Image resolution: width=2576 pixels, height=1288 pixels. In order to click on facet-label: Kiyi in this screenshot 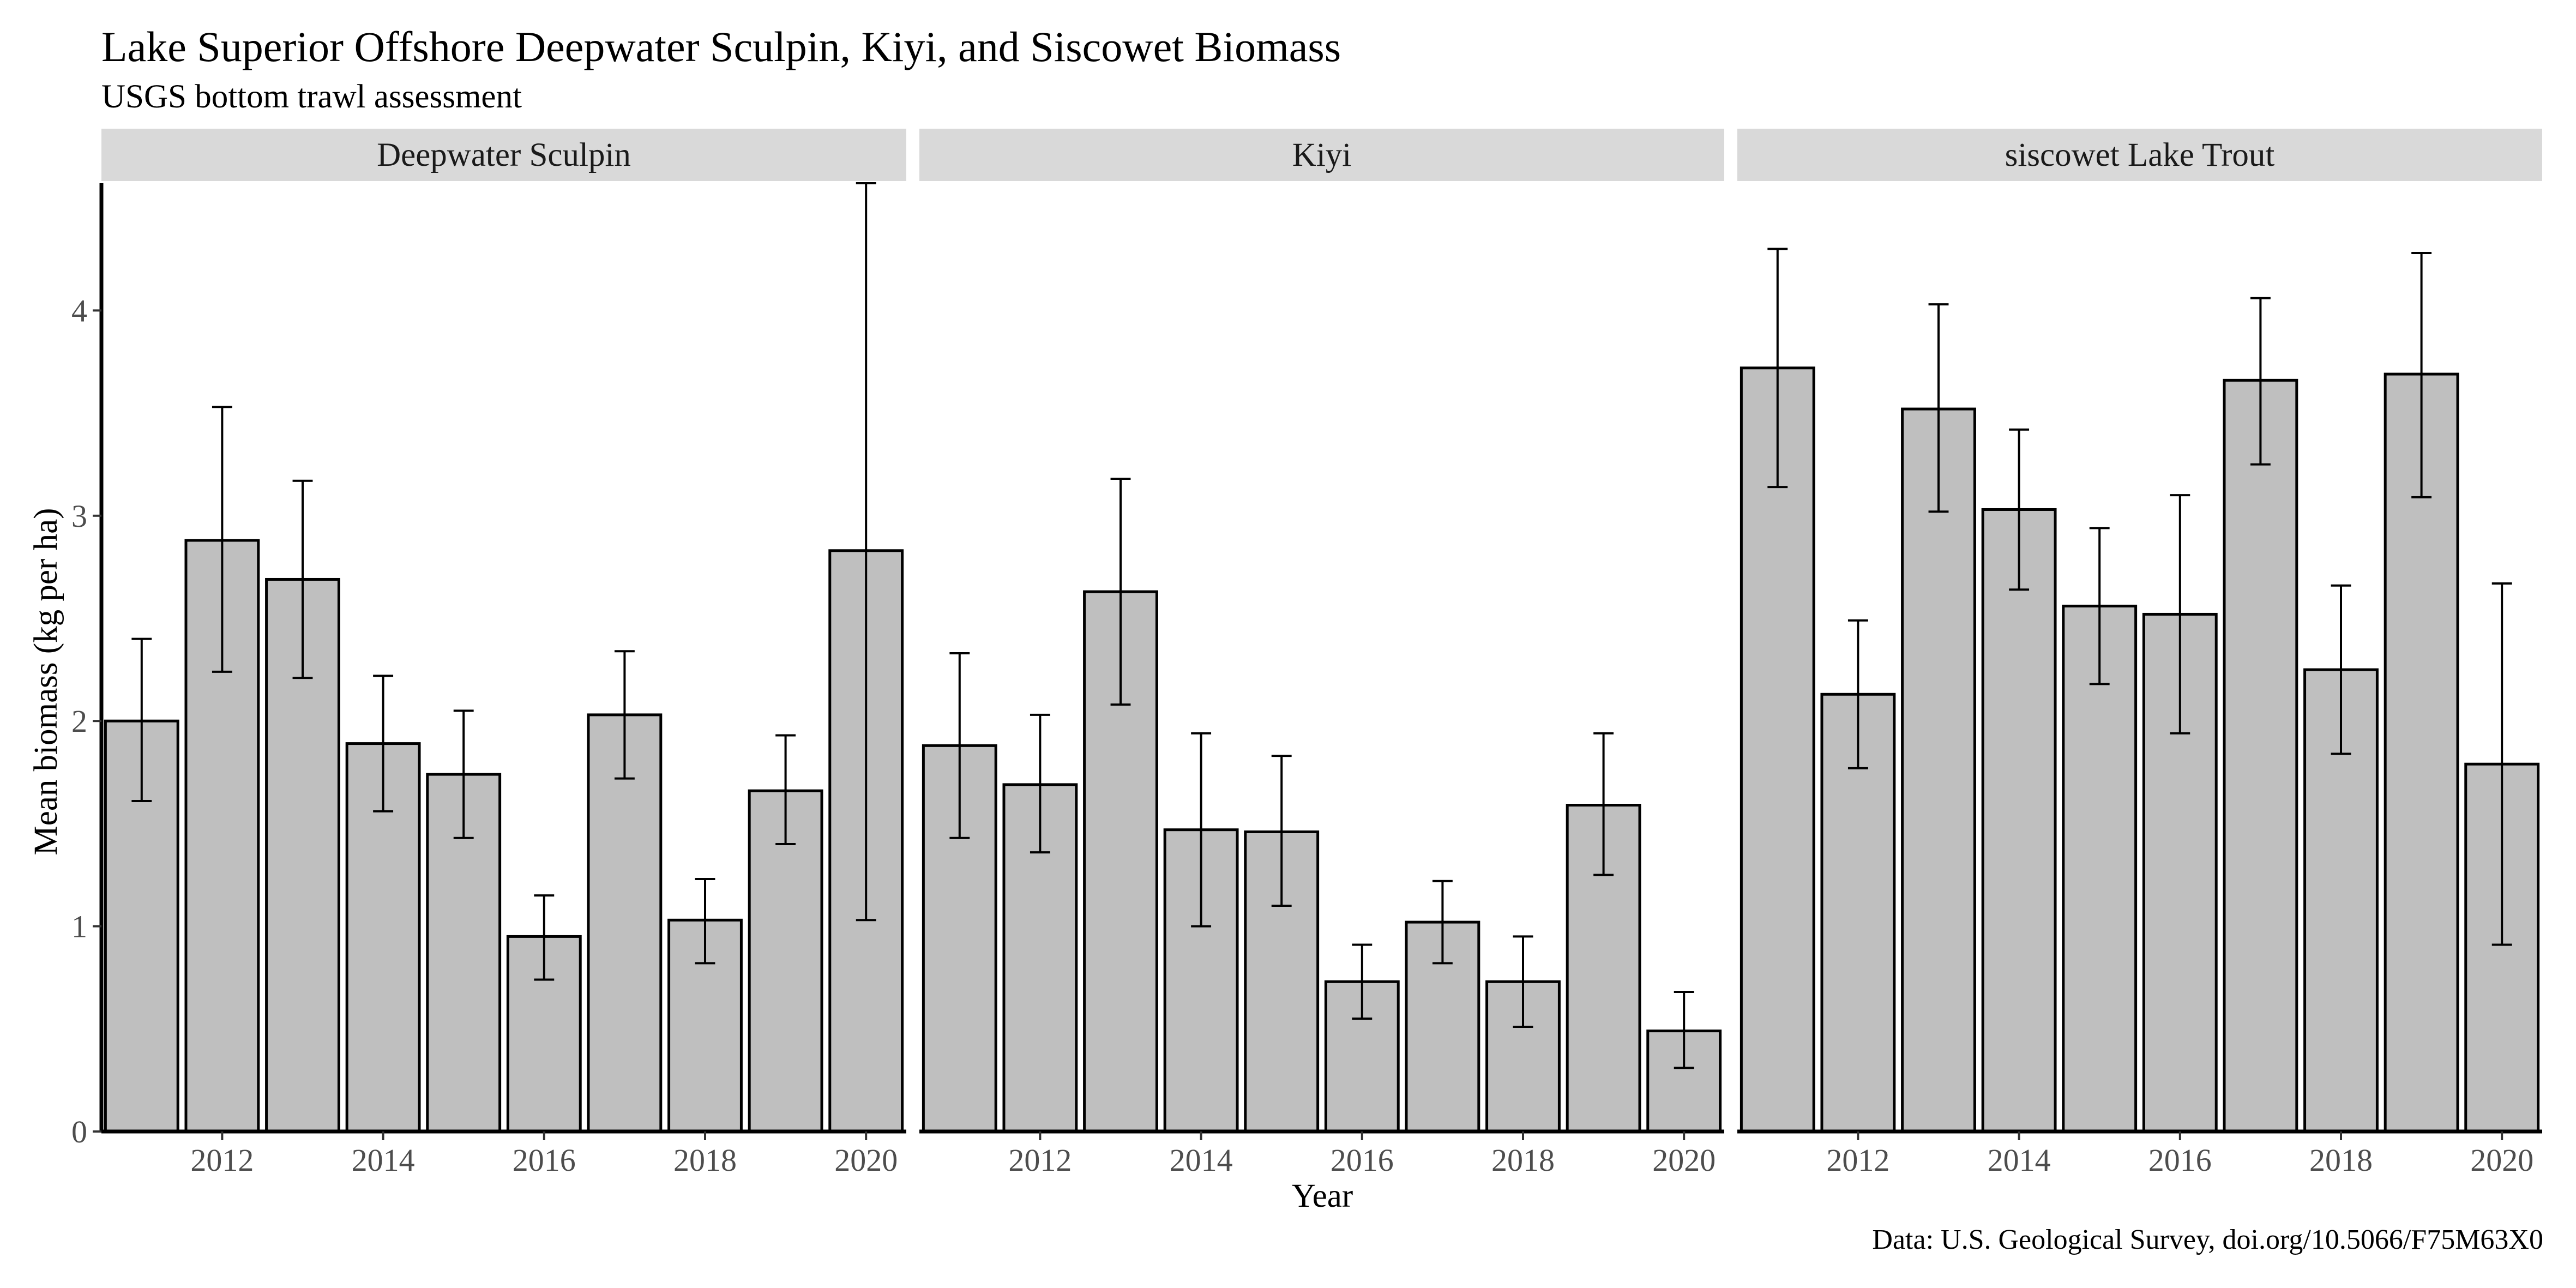, I will do `click(1321, 155)`.